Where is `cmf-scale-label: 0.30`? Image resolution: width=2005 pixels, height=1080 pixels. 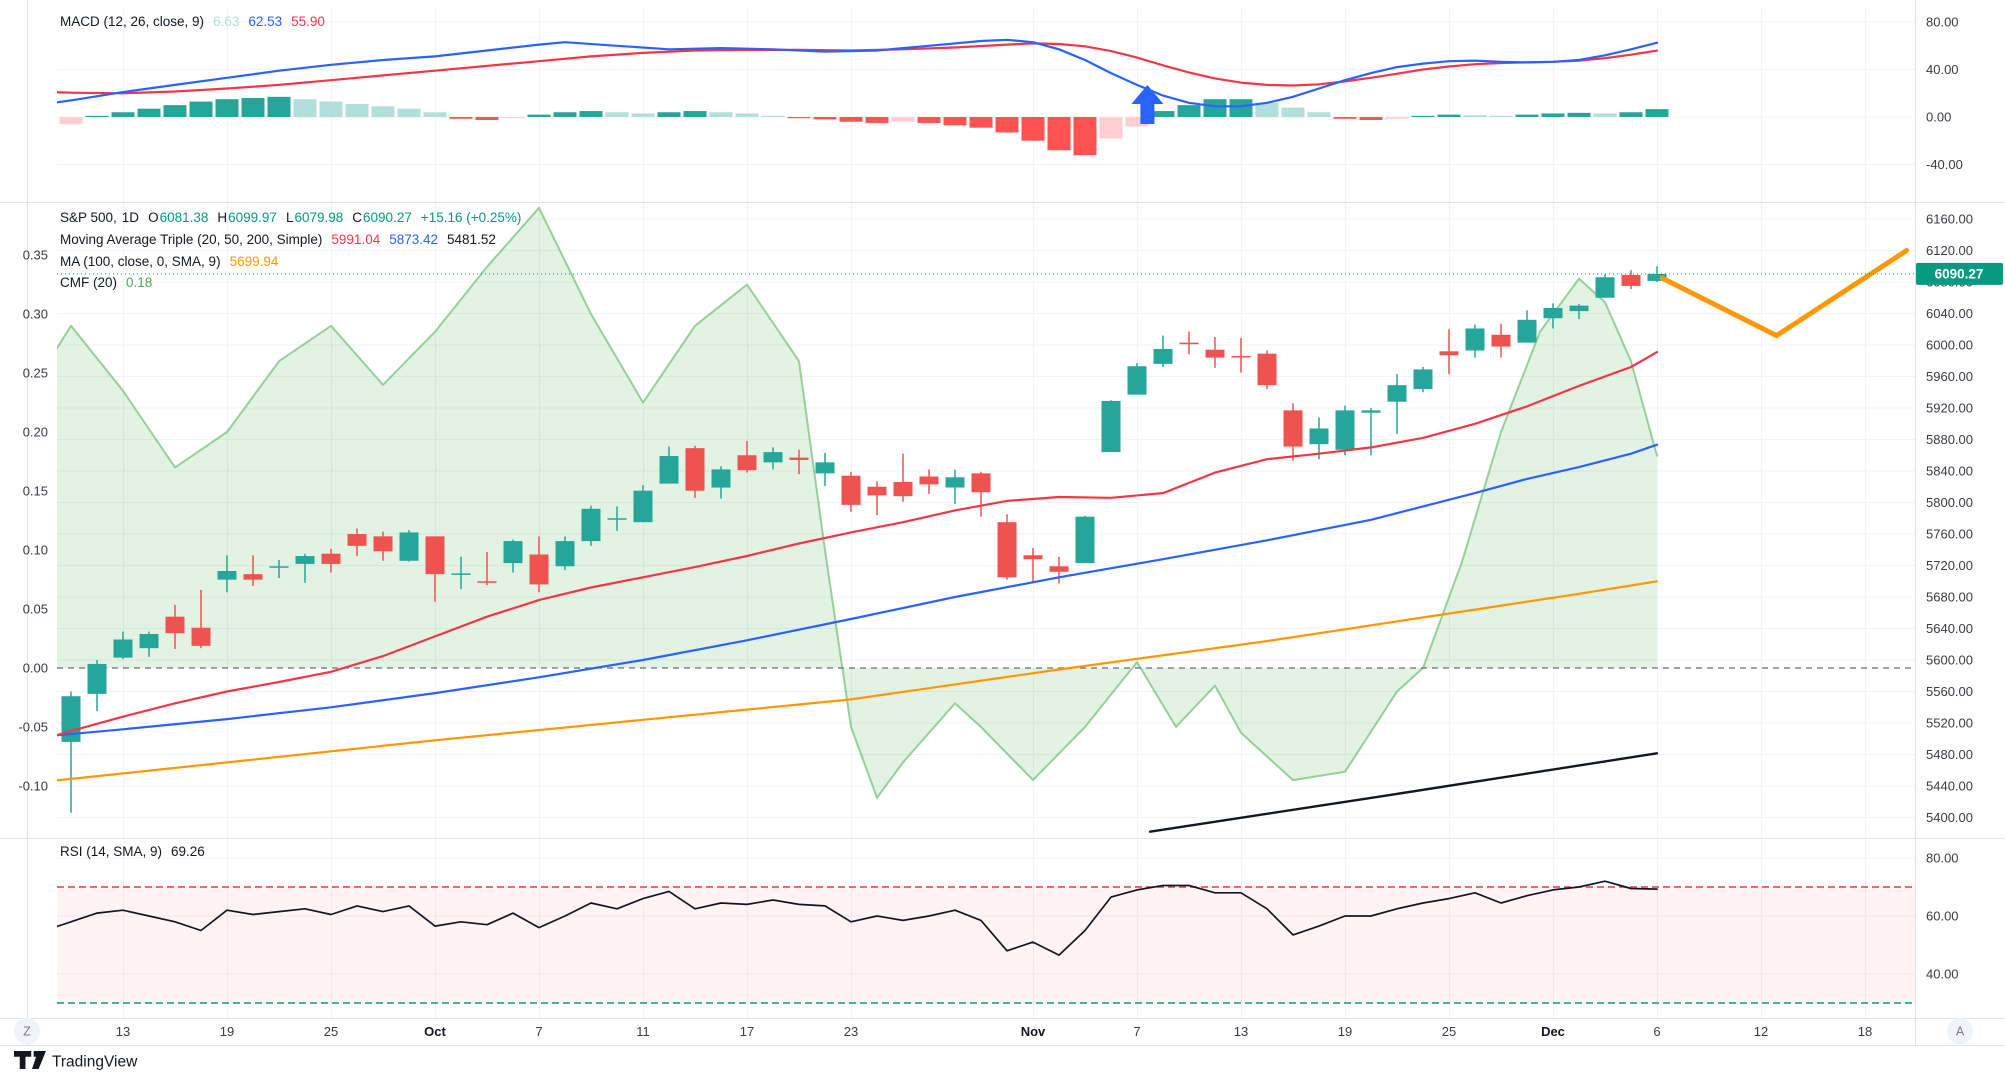
cmf-scale-label: 0.30 is located at coordinates (35, 314).